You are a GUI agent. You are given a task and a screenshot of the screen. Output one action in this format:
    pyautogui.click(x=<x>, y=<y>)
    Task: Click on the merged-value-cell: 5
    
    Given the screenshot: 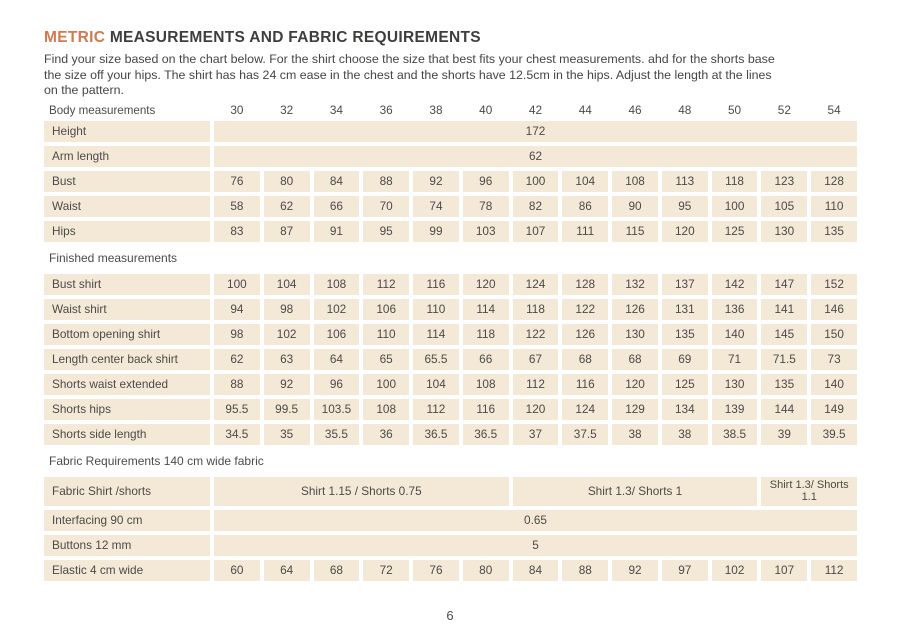 What is the action you would take?
    pyautogui.click(x=535, y=545)
    